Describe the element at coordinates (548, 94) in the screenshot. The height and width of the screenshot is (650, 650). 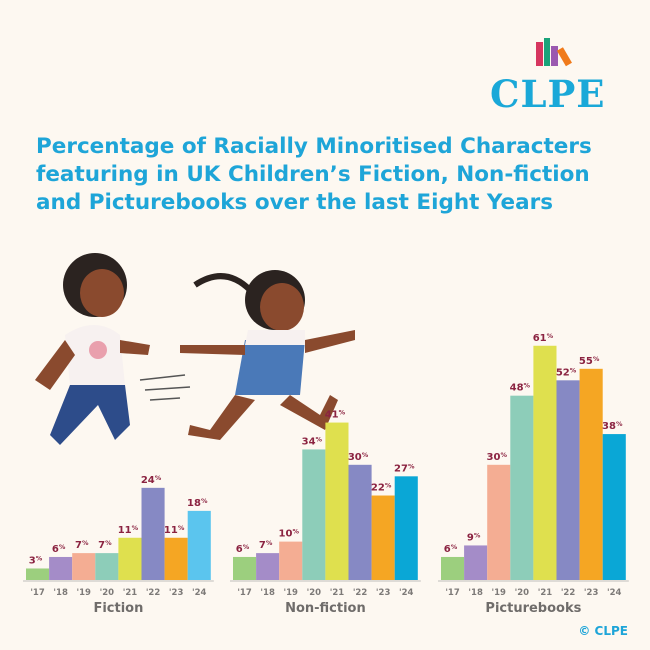
I see `logo-text: CLPE` at that location.